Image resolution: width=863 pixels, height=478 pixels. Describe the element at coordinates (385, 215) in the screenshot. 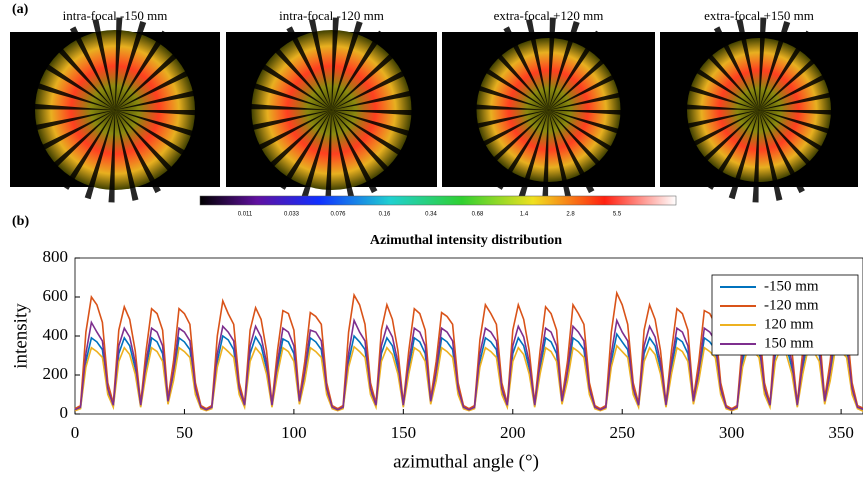

I see `colorbar-tick-label: 0.16` at that location.